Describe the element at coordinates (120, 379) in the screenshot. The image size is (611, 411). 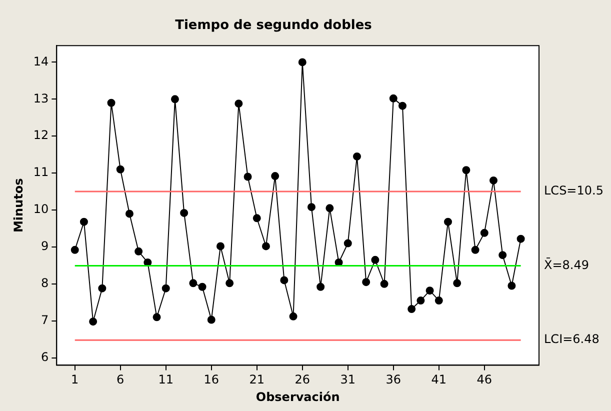
I see `x-tick-label: 6` at that location.